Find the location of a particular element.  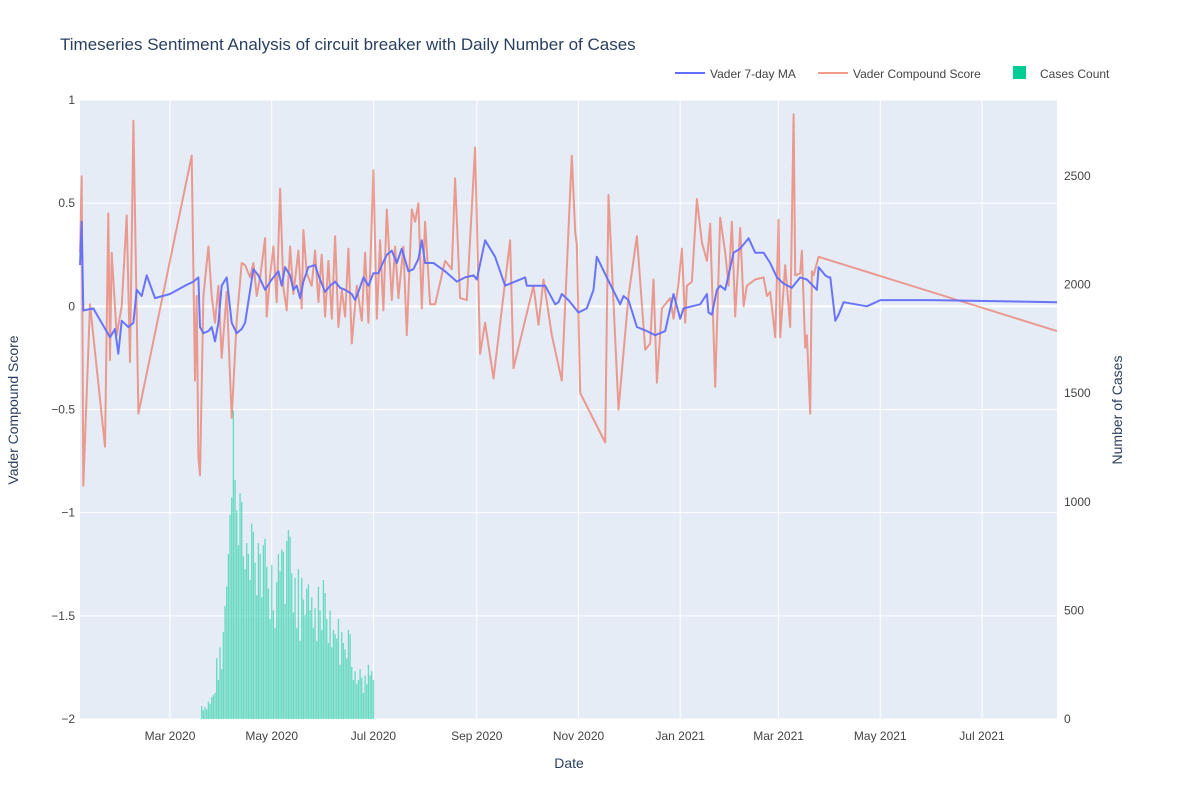

cases-bars is located at coordinates (288, 564).